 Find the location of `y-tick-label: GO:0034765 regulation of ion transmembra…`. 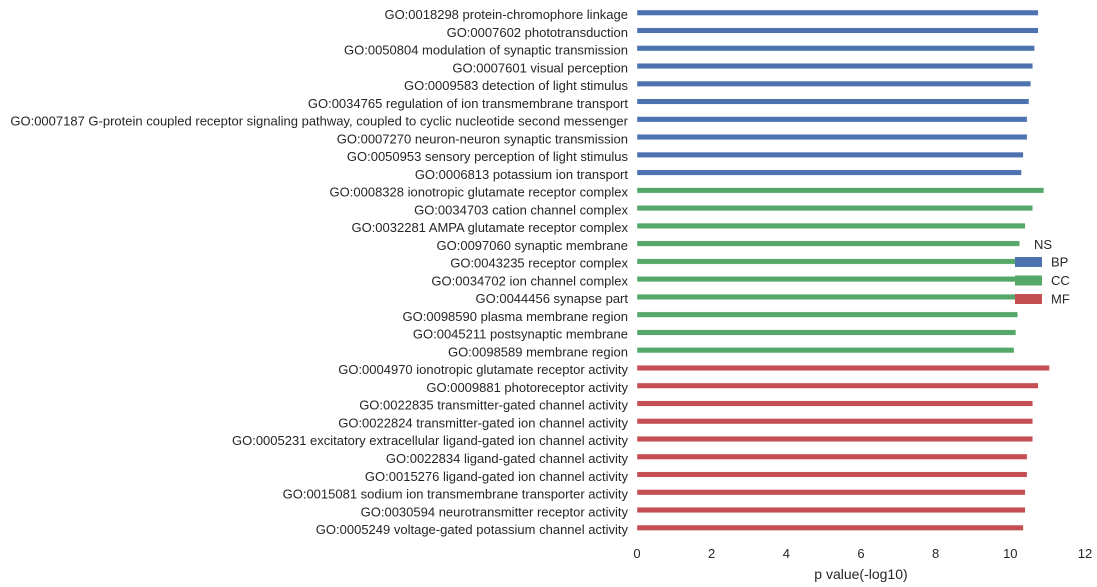

y-tick-label: GO:0034765 regulation of ion transmembra… is located at coordinates (468, 103).